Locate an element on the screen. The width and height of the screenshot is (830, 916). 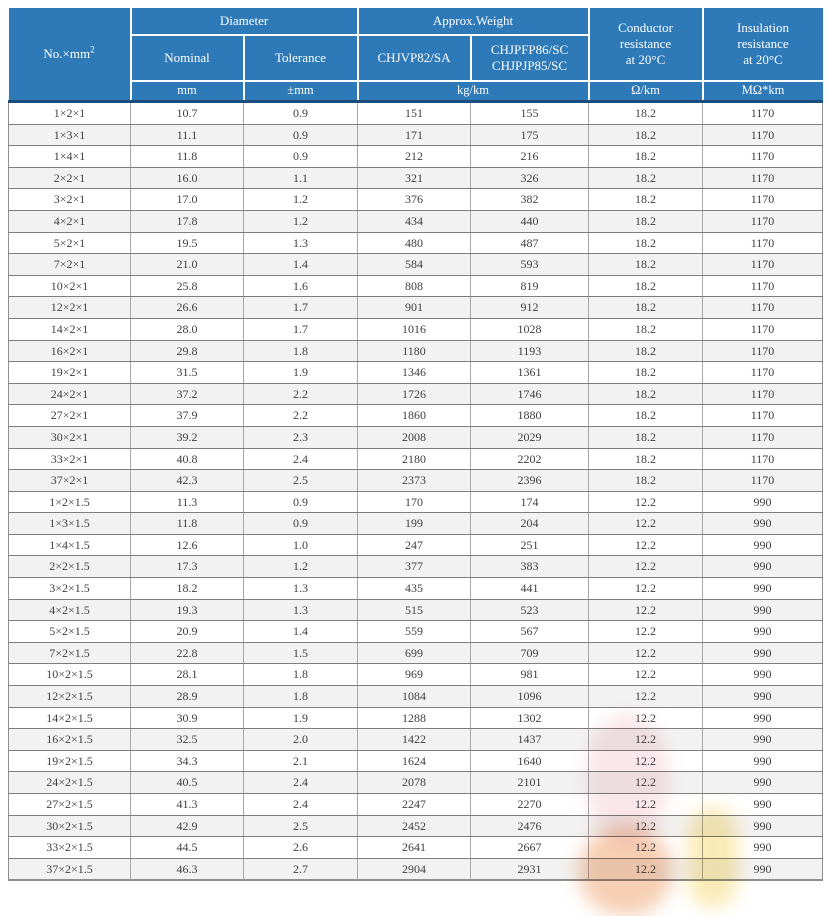
insulation-line1: Insulation is located at coordinates (763, 27).